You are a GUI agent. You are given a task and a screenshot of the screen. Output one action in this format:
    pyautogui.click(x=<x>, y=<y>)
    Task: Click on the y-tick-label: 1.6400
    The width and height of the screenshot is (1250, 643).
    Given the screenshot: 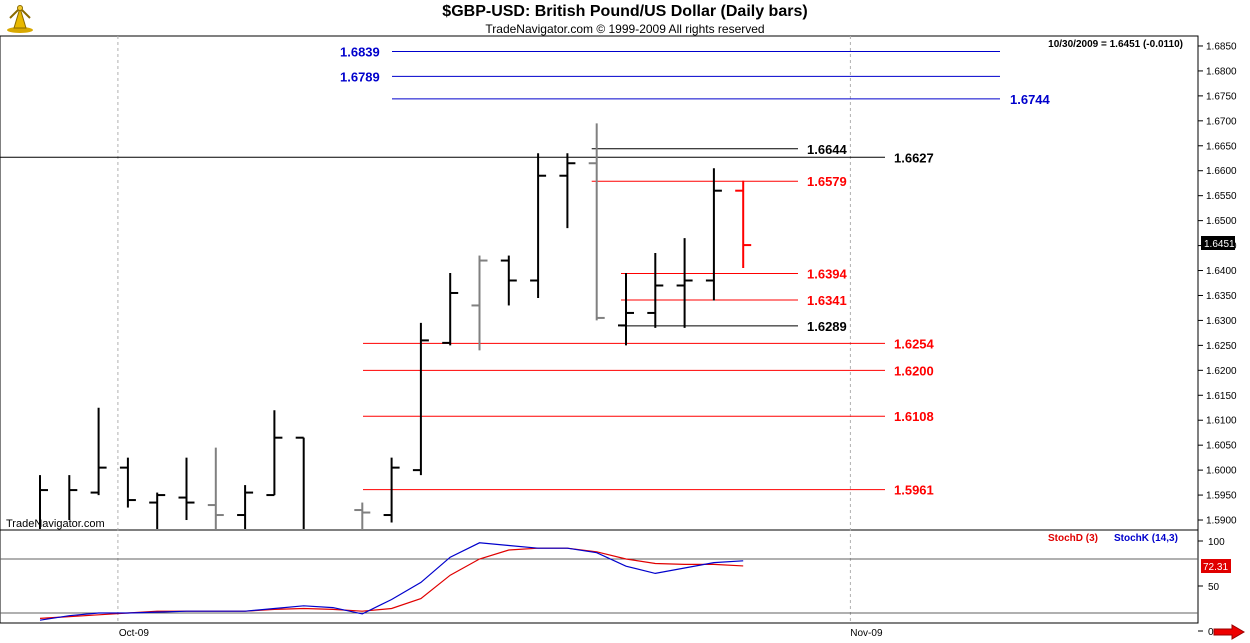 What is the action you would take?
    pyautogui.click(x=1221, y=271)
    